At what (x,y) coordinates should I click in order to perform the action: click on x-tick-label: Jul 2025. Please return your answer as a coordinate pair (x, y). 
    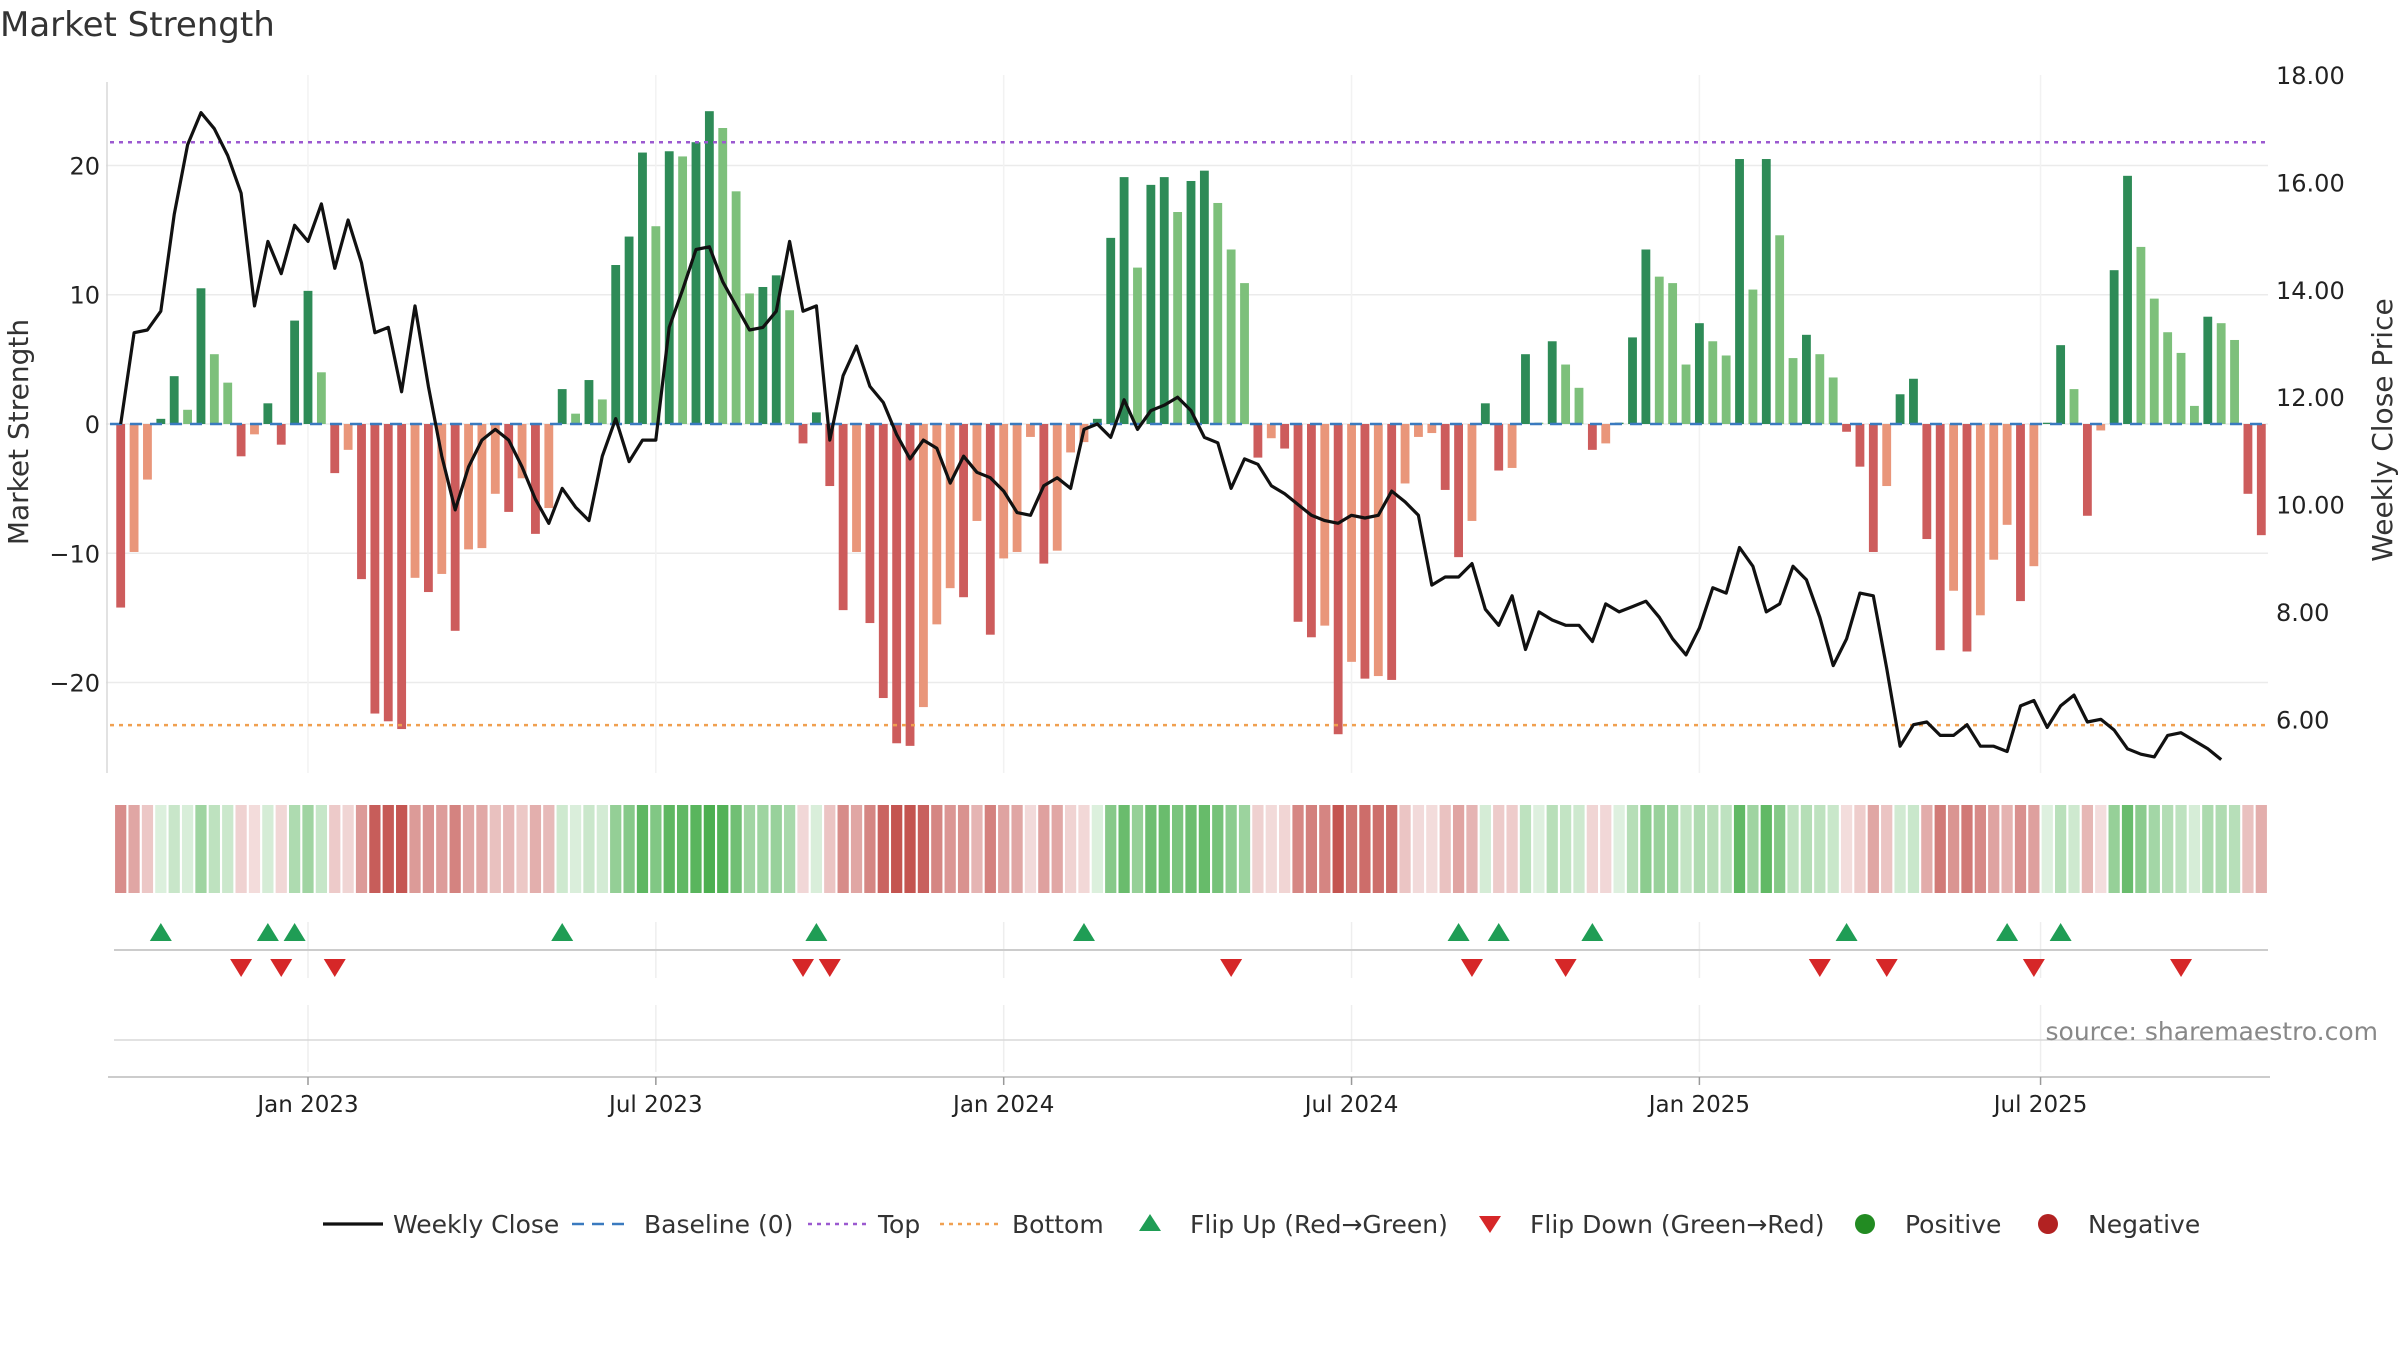
    Looking at the image, I should click on (2040, 1105).